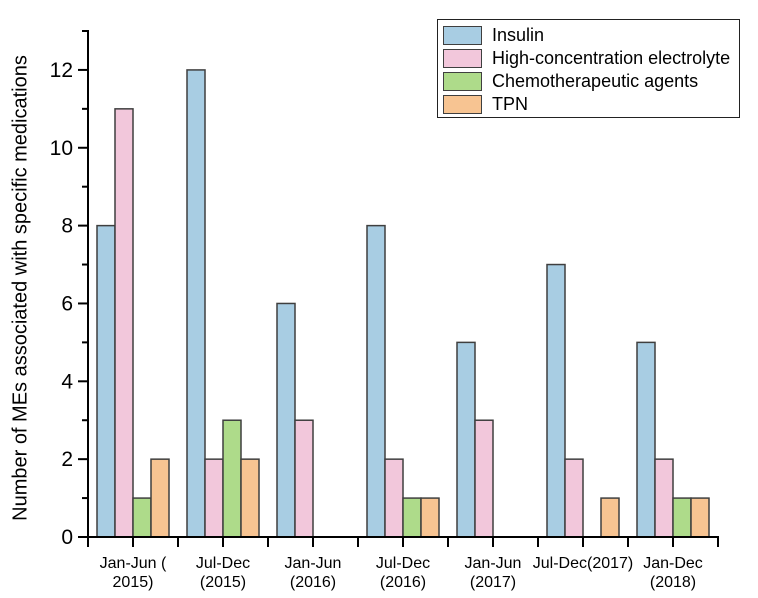 The image size is (758, 598). I want to click on legend-item-chemotherapeutic-agents: Chemotherapeutic agents, so click(591, 81).